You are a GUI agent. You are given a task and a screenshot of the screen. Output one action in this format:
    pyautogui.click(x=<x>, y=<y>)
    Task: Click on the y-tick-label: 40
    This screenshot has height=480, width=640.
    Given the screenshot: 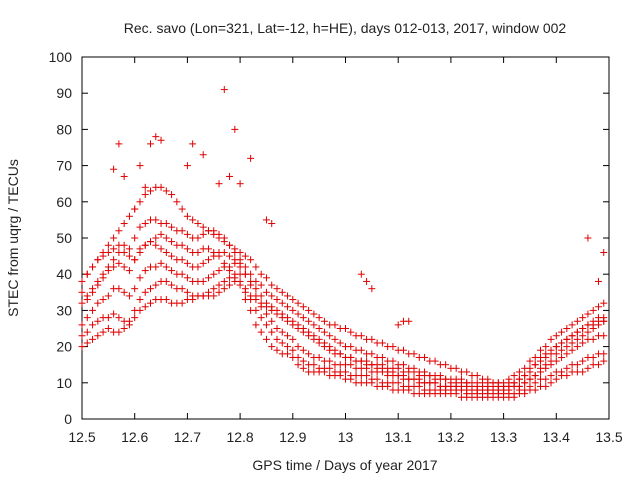 What is the action you would take?
    pyautogui.click(x=64, y=274)
    